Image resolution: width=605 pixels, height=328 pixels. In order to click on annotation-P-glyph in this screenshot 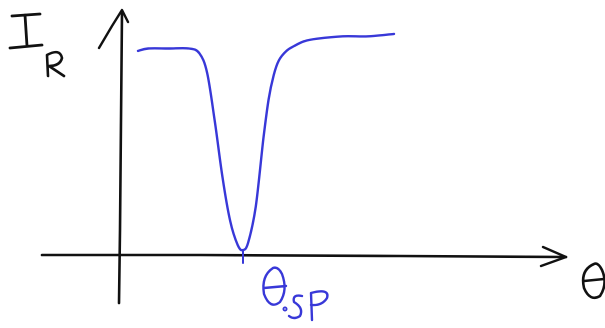, I will do `click(319, 306)`.